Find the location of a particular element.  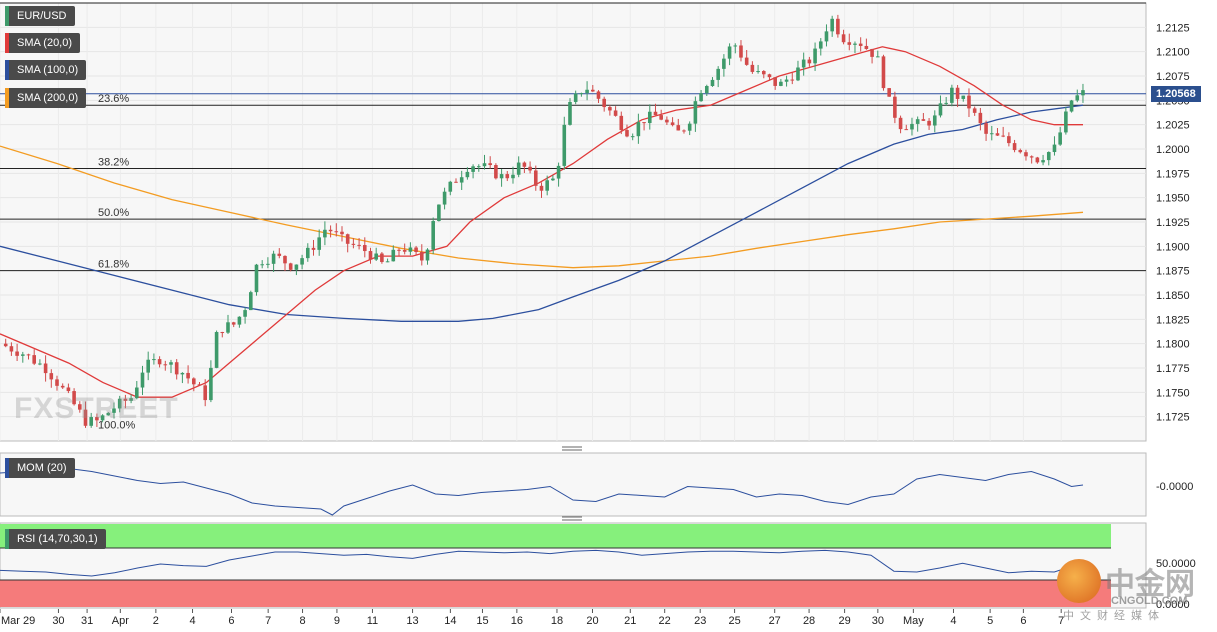

mom-path is located at coordinates (542, 491).